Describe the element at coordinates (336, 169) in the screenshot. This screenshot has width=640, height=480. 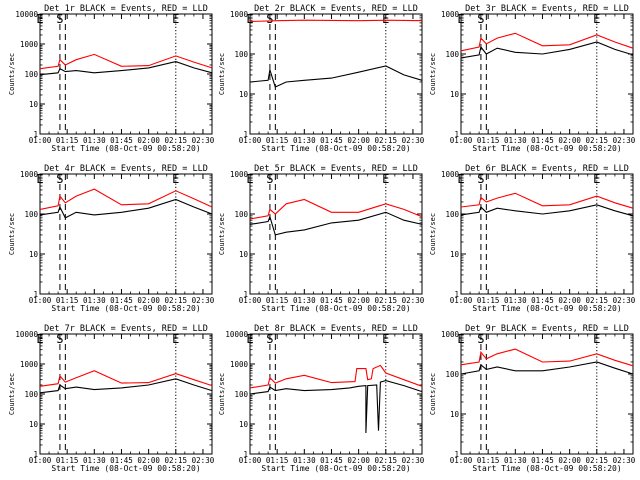
I see `panel-title: Det 5r BLACK = Events, RED = LLD` at that location.